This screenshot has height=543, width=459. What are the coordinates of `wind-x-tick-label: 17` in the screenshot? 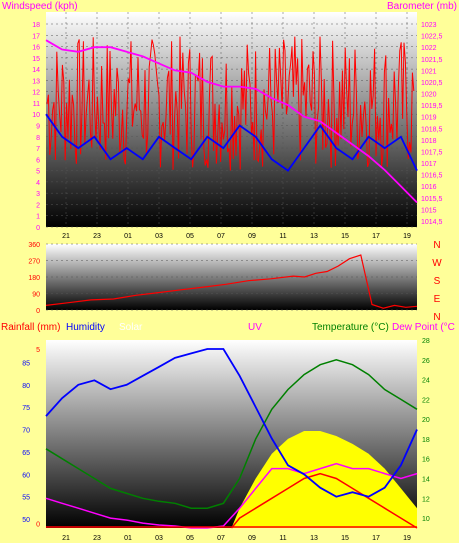 It's located at (376, 236).